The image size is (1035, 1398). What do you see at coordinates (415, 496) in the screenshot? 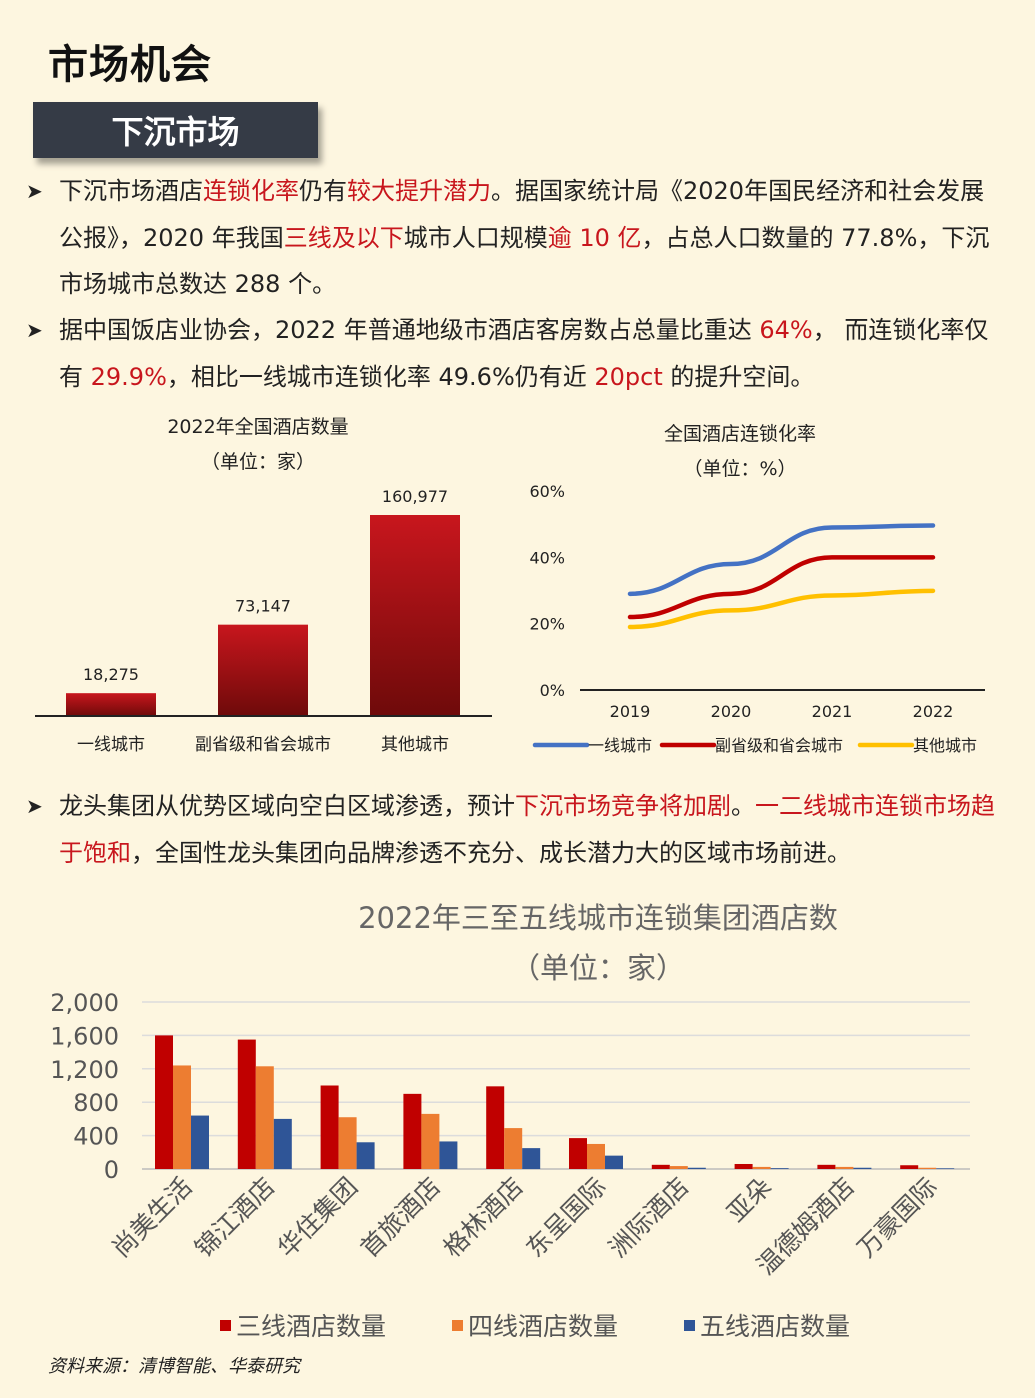
I see `data-label: 160,977` at bounding box center [415, 496].